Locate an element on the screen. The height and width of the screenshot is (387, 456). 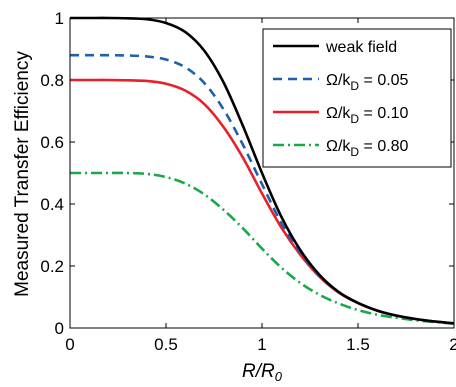
x-tick-label: 0 is located at coordinates (69, 344).